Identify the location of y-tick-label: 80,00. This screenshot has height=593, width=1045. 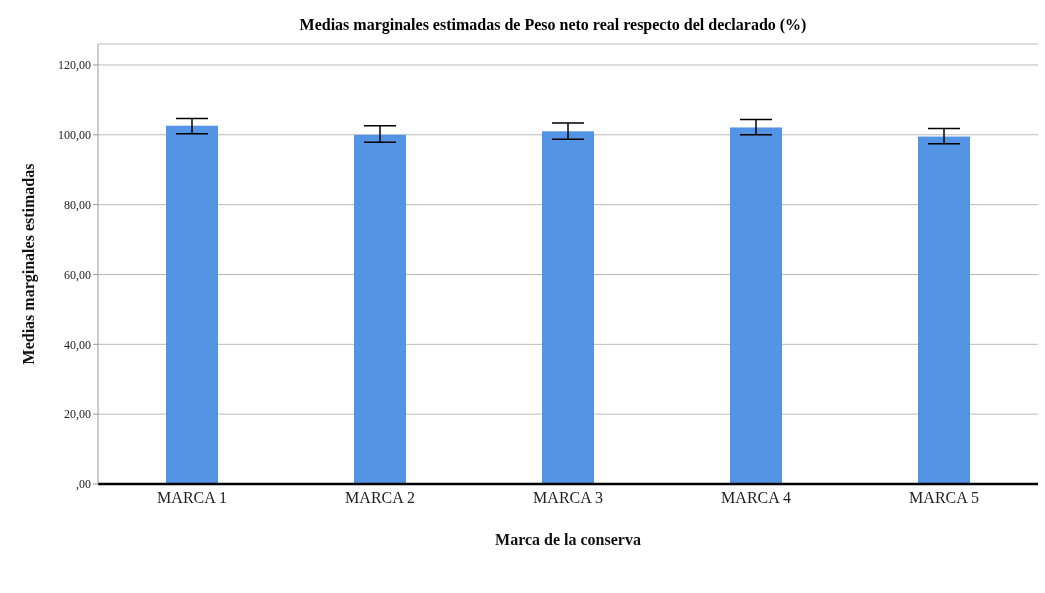
(77, 204).